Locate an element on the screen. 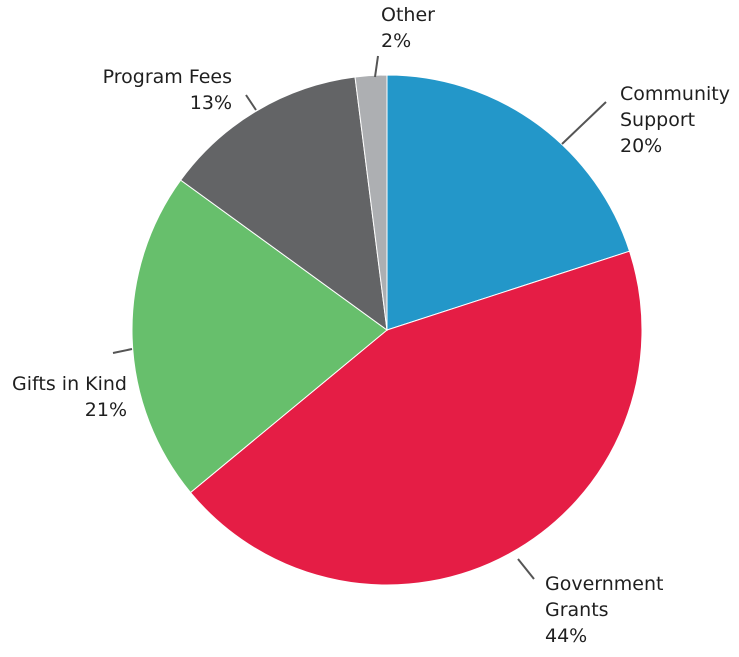 This screenshot has height=657, width=739. slice-value-label: 13% is located at coordinates (211, 103).